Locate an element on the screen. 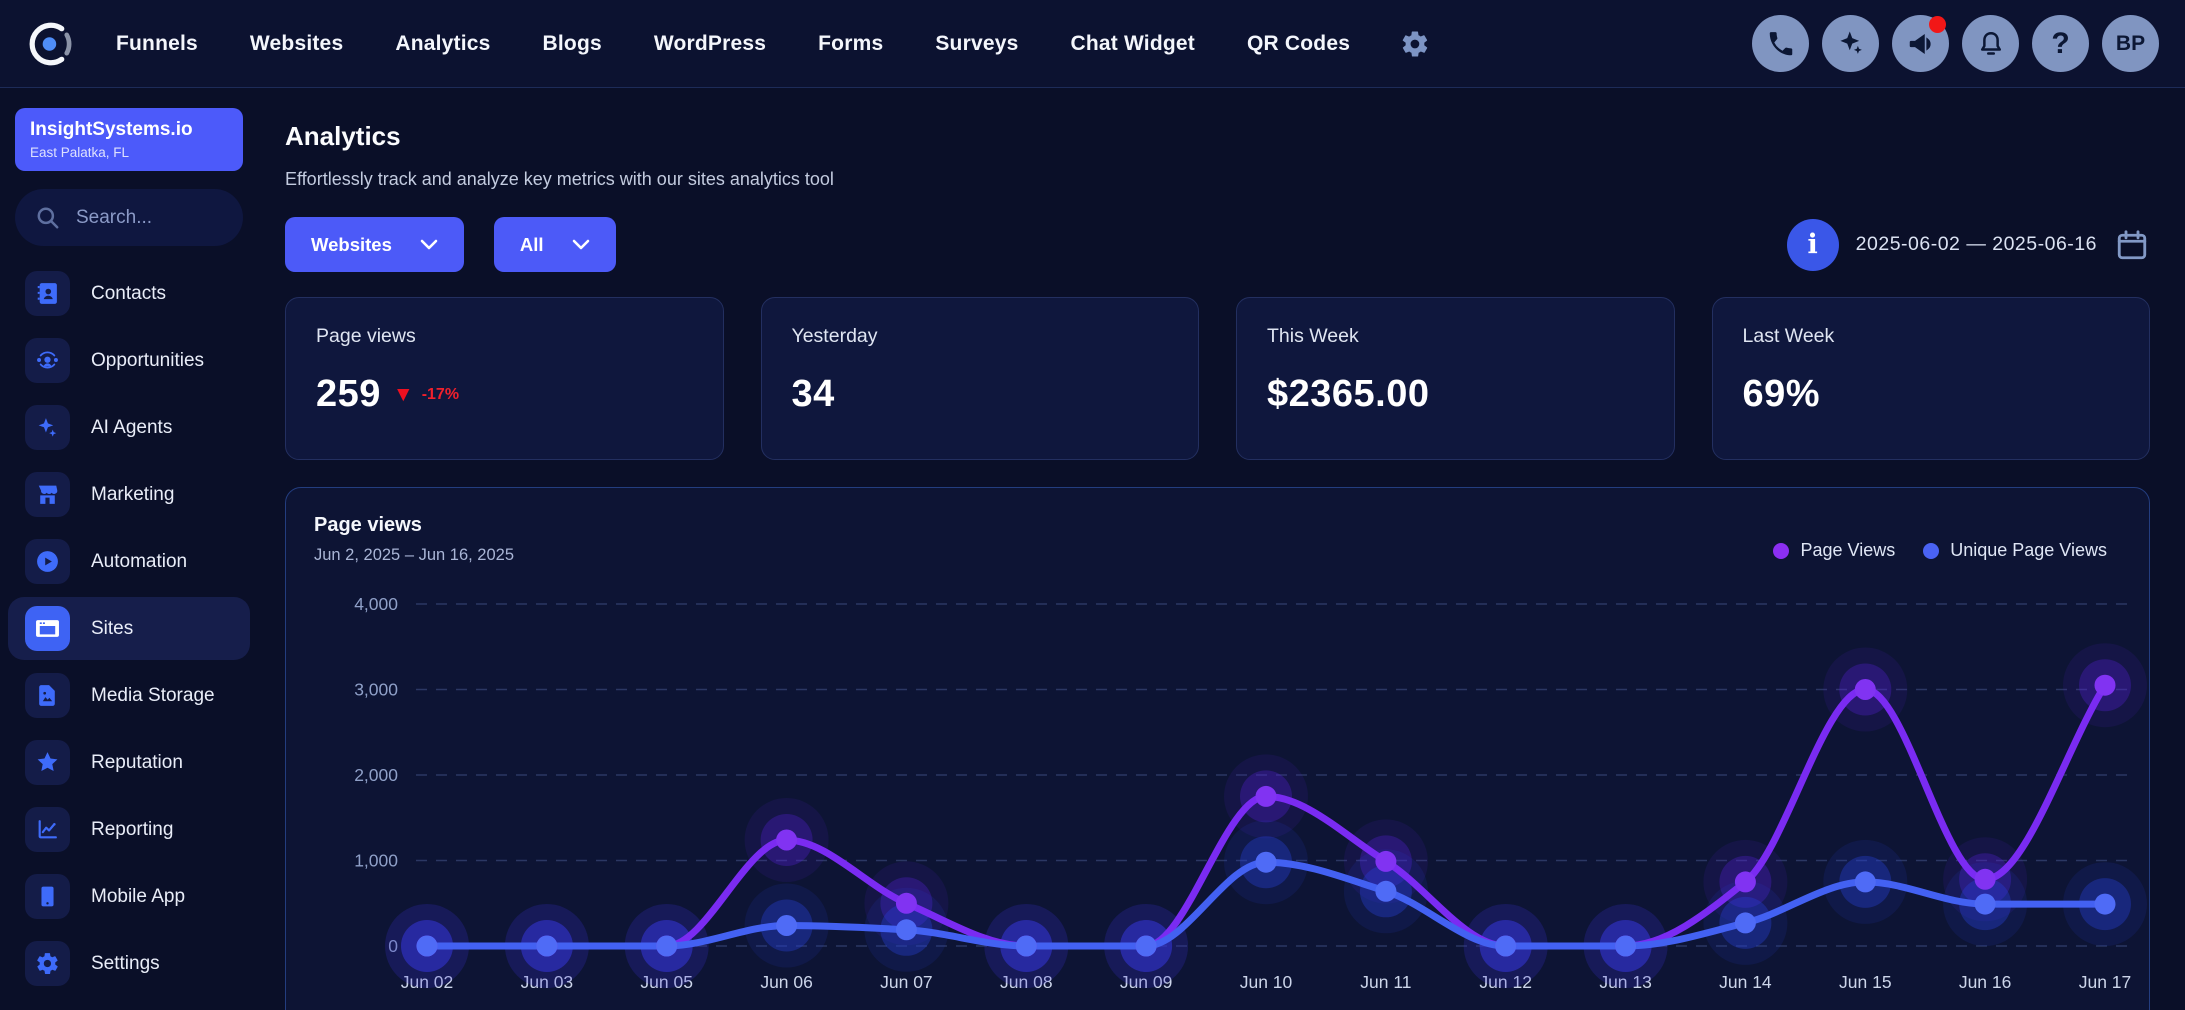 Image resolution: width=2185 pixels, height=1010 pixels. account-switcher: InsightSystems.io East Palatka, FL is located at coordinates (129, 139).